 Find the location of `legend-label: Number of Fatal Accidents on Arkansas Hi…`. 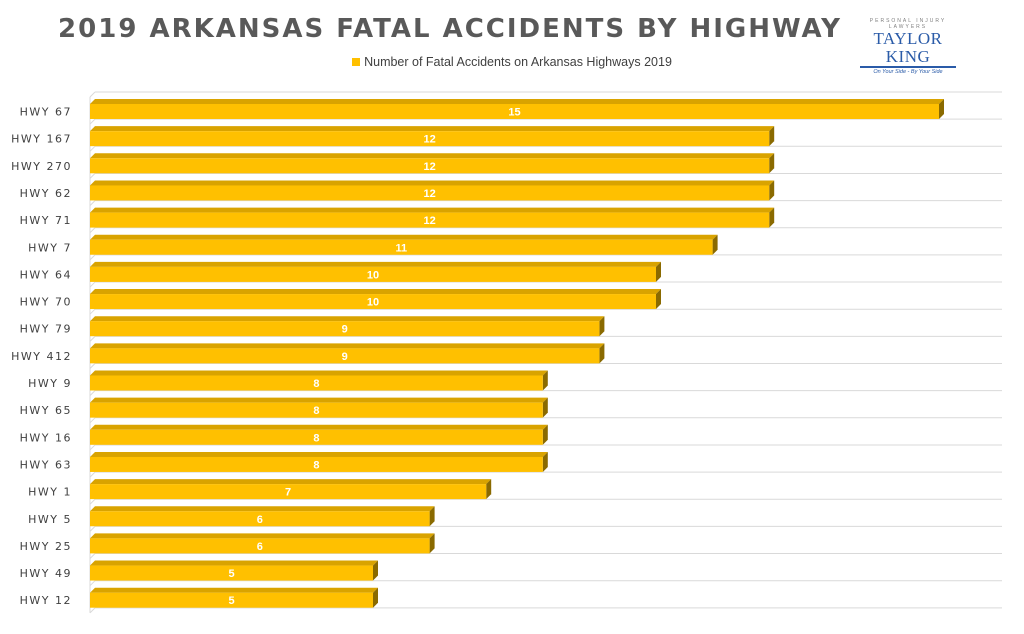

legend-label: Number of Fatal Accidents on Arkansas Hi… is located at coordinates (518, 62).